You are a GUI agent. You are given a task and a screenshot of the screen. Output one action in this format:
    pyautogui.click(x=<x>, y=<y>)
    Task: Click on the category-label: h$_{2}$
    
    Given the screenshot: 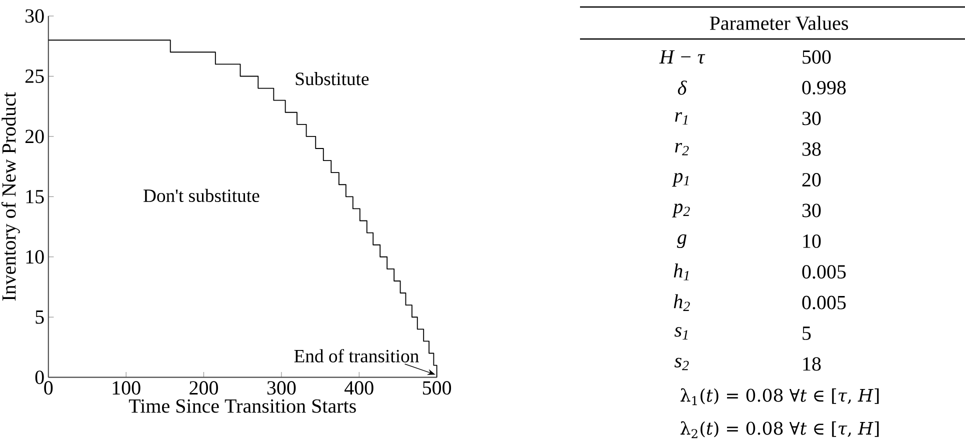 What is the action you would take?
    pyautogui.click(x=682, y=302)
    